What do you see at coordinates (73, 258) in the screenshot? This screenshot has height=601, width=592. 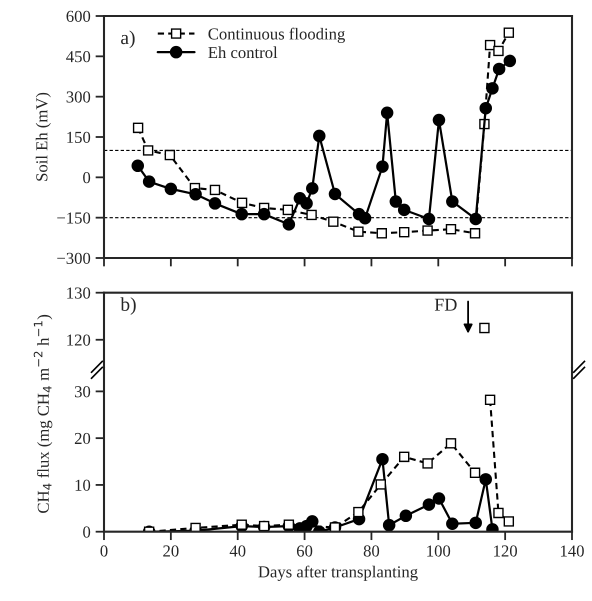 I see `y-tick-label: −300` at bounding box center [73, 258].